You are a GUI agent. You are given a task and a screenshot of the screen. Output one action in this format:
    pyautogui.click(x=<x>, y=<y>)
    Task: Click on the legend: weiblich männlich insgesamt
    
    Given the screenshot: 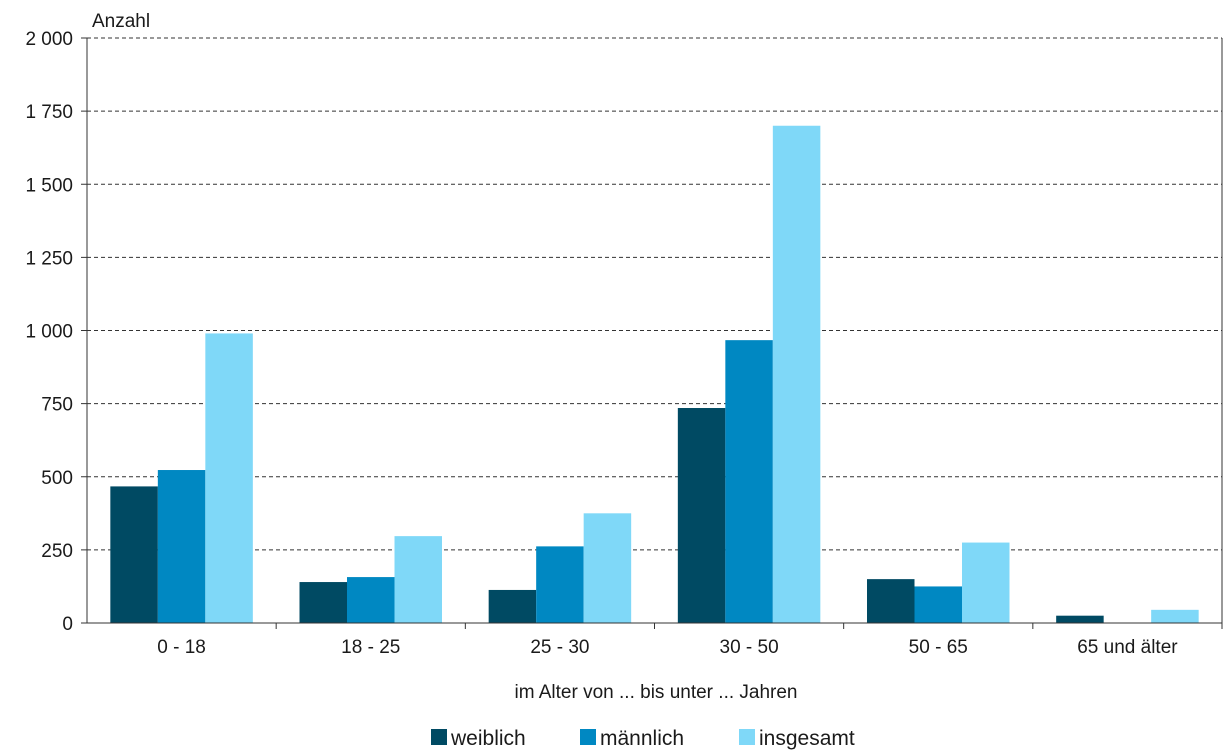 What is the action you would take?
    pyautogui.click(x=643, y=738)
    